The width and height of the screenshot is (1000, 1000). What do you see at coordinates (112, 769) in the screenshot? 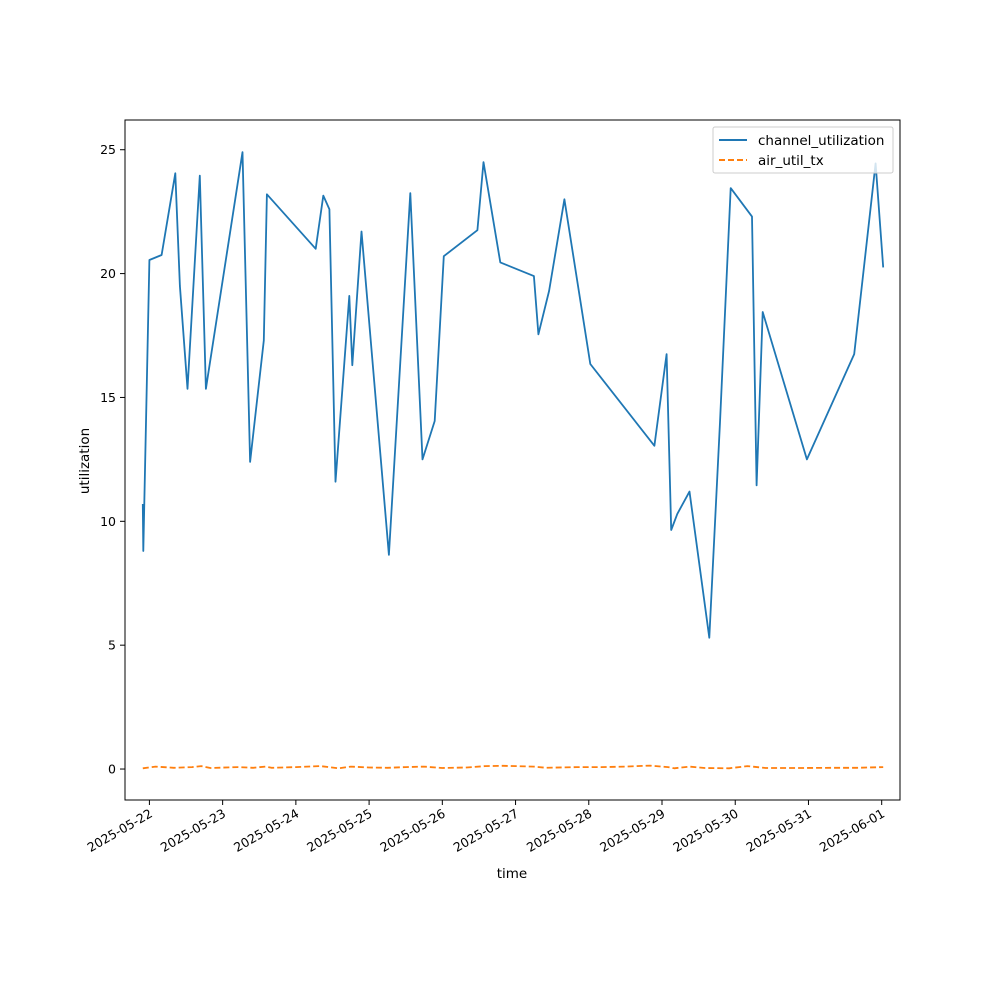
I see `y-tick-label: 0` at bounding box center [112, 769].